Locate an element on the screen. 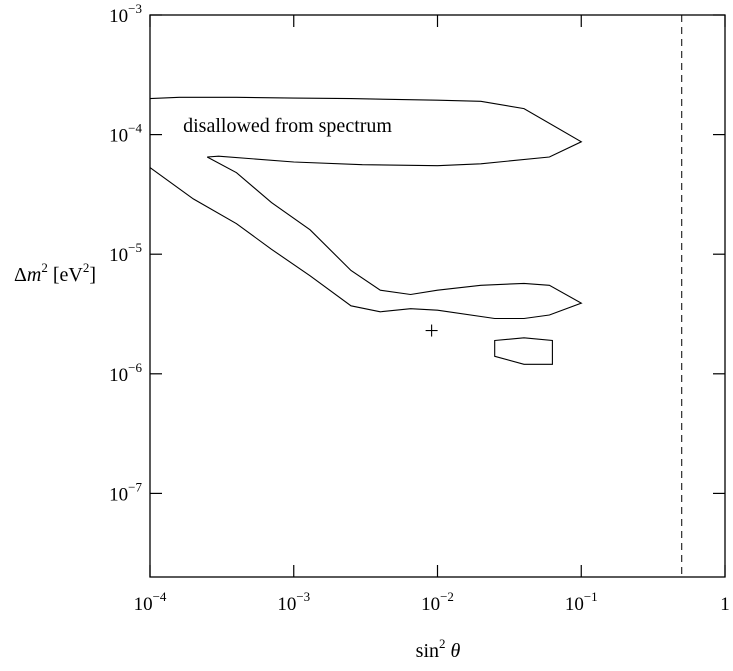  y-axis-label: Δm2 [eV2] is located at coordinates (55, 273).